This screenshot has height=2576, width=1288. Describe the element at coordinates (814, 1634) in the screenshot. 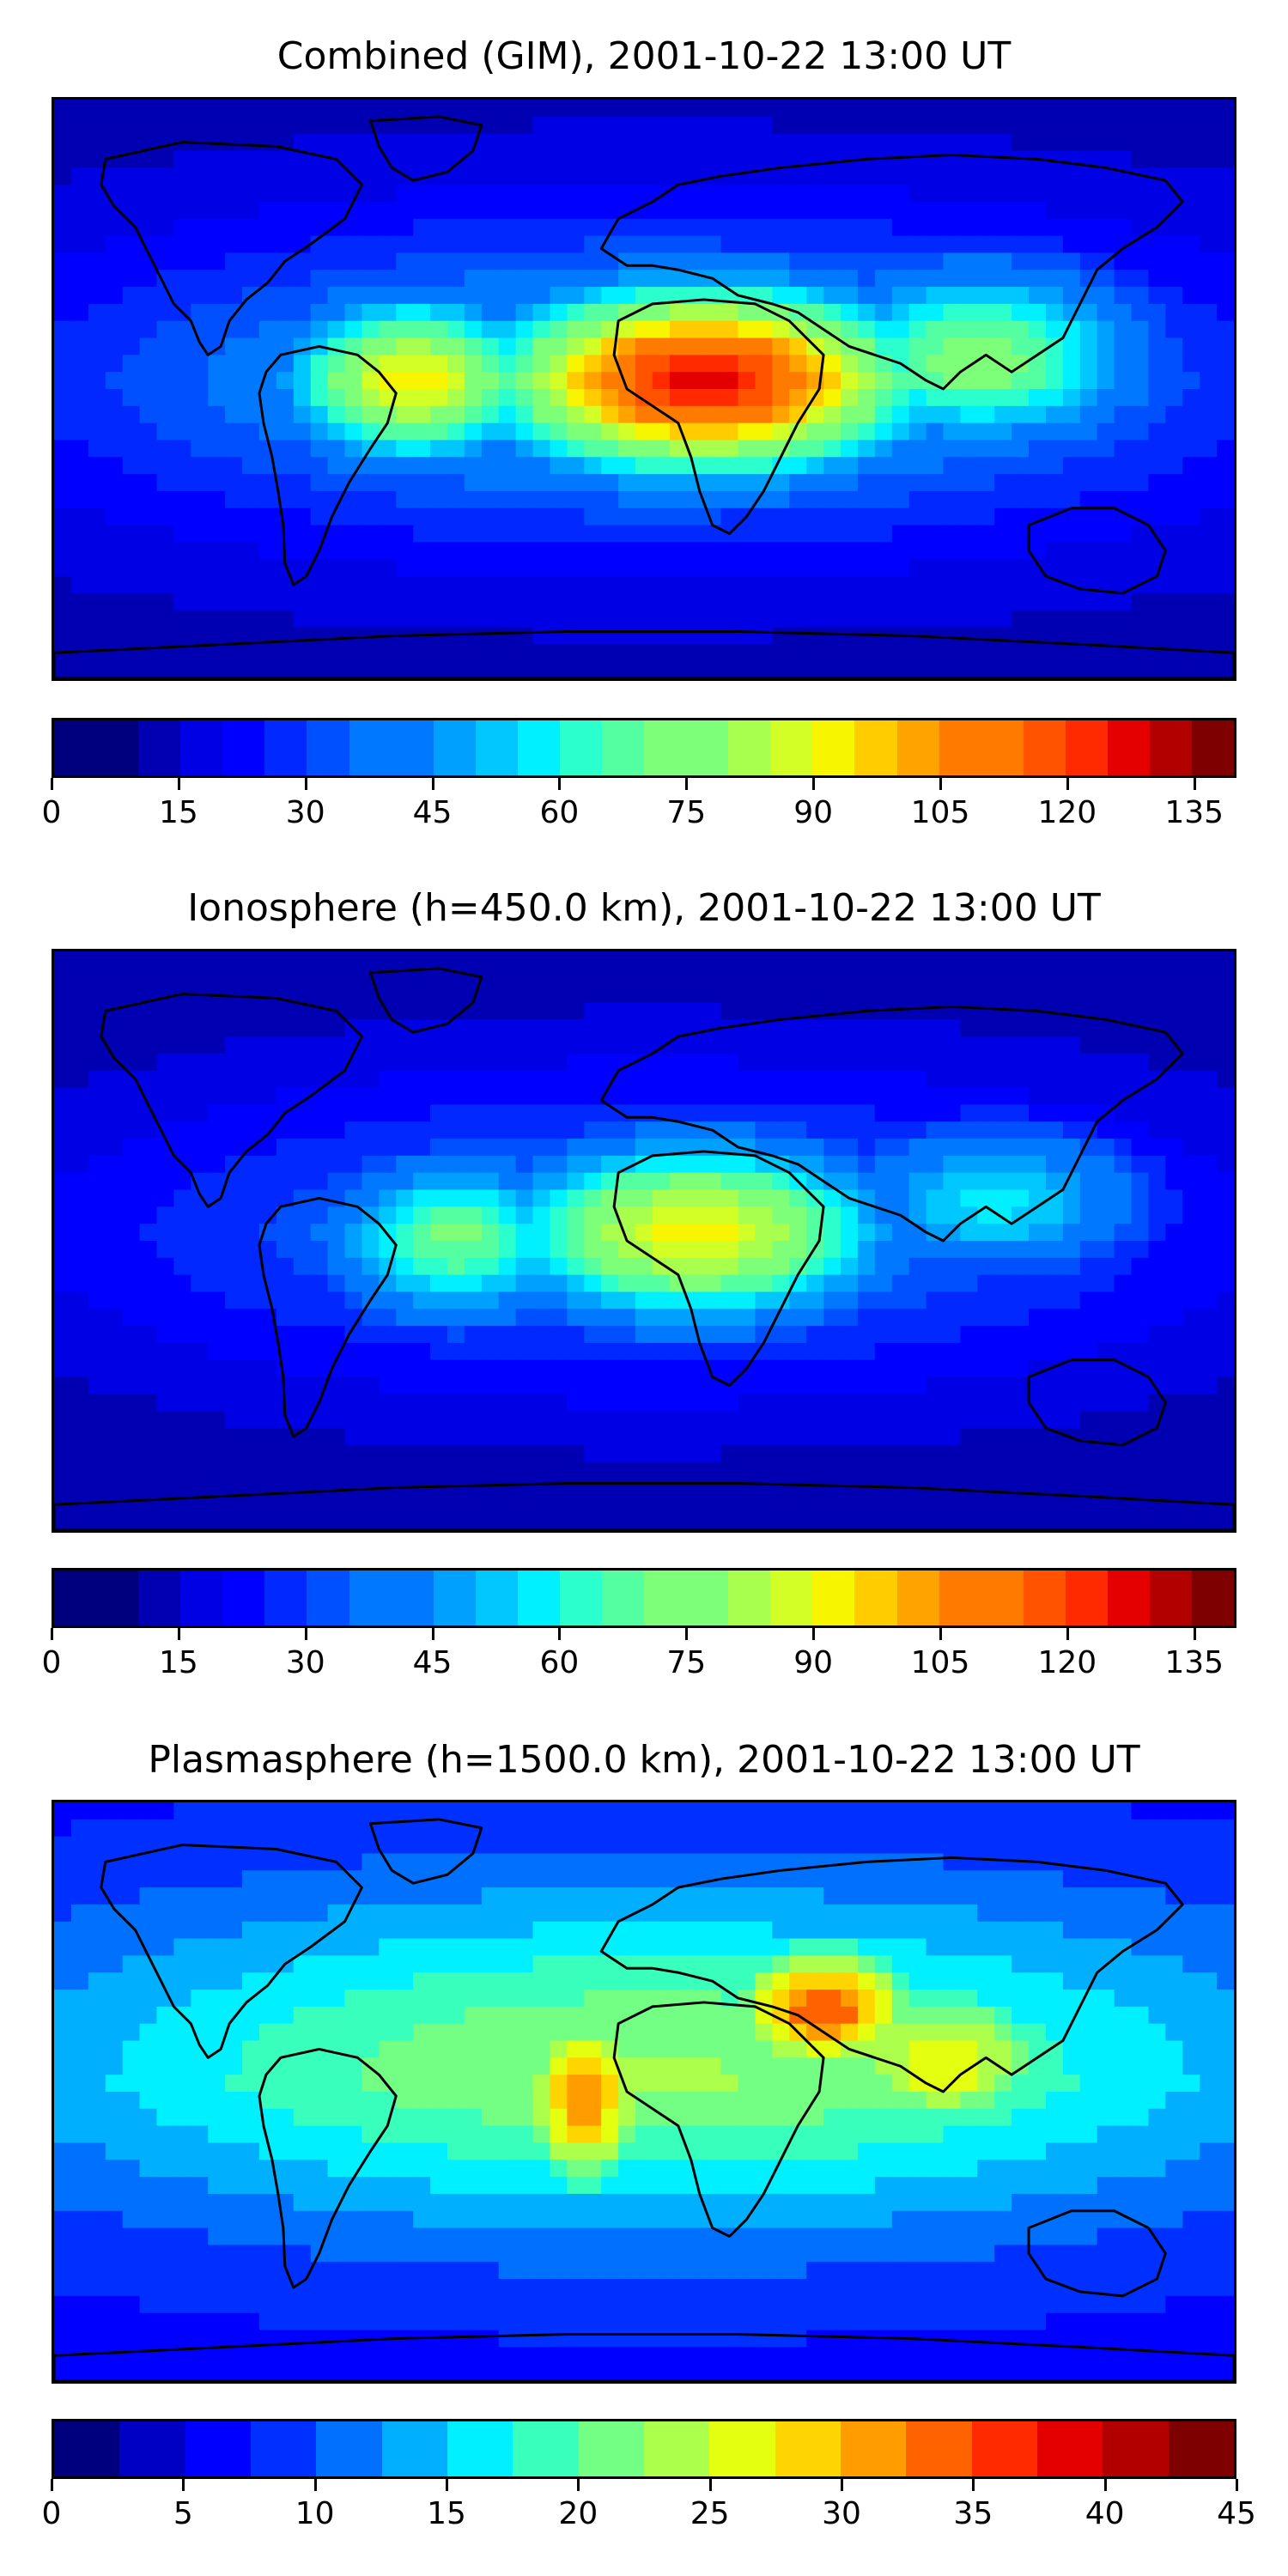

I see `colorbar-tick` at that location.